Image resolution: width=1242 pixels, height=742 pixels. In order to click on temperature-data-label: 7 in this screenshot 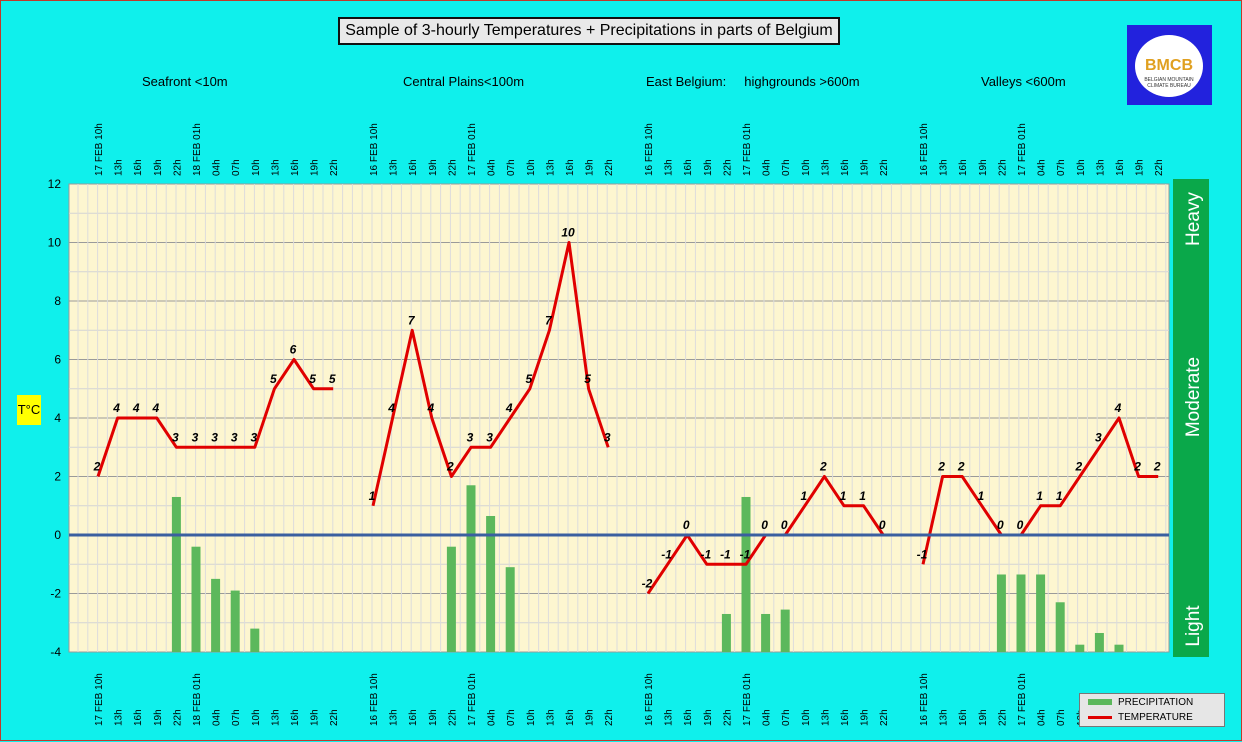, I will do `click(549, 320)`.